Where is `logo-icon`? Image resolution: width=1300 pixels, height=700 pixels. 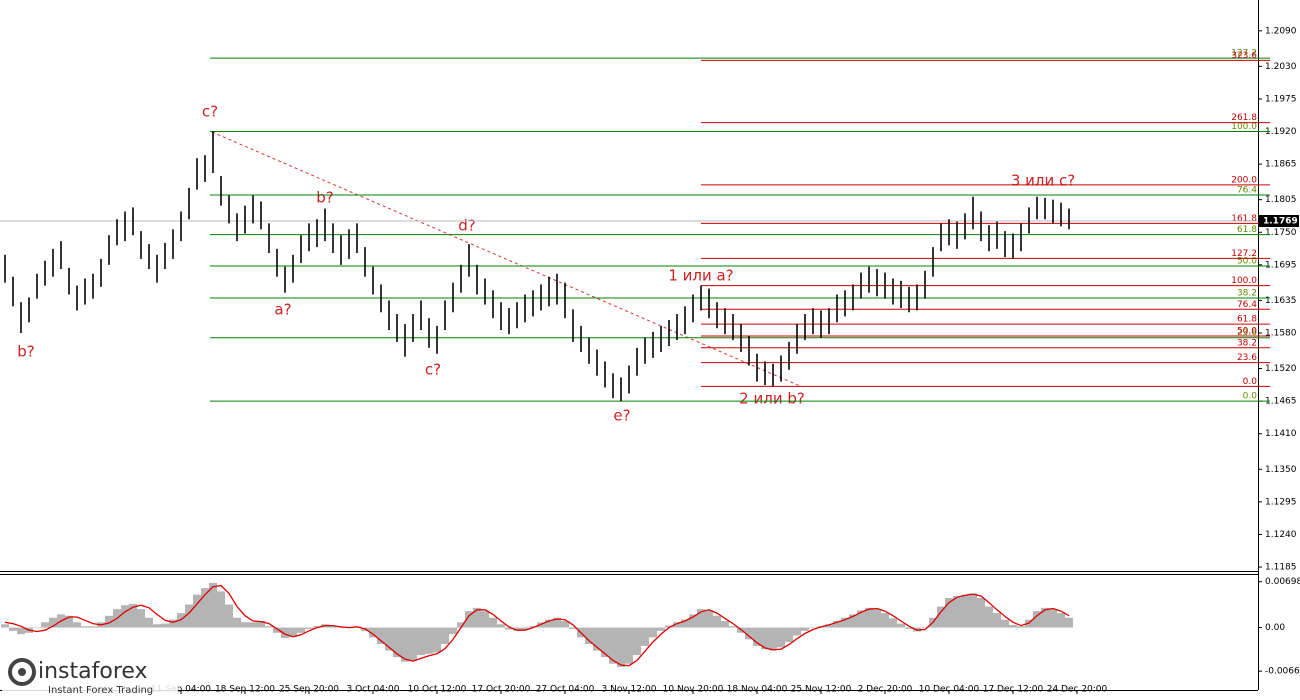
logo-icon is located at coordinates (22, 672).